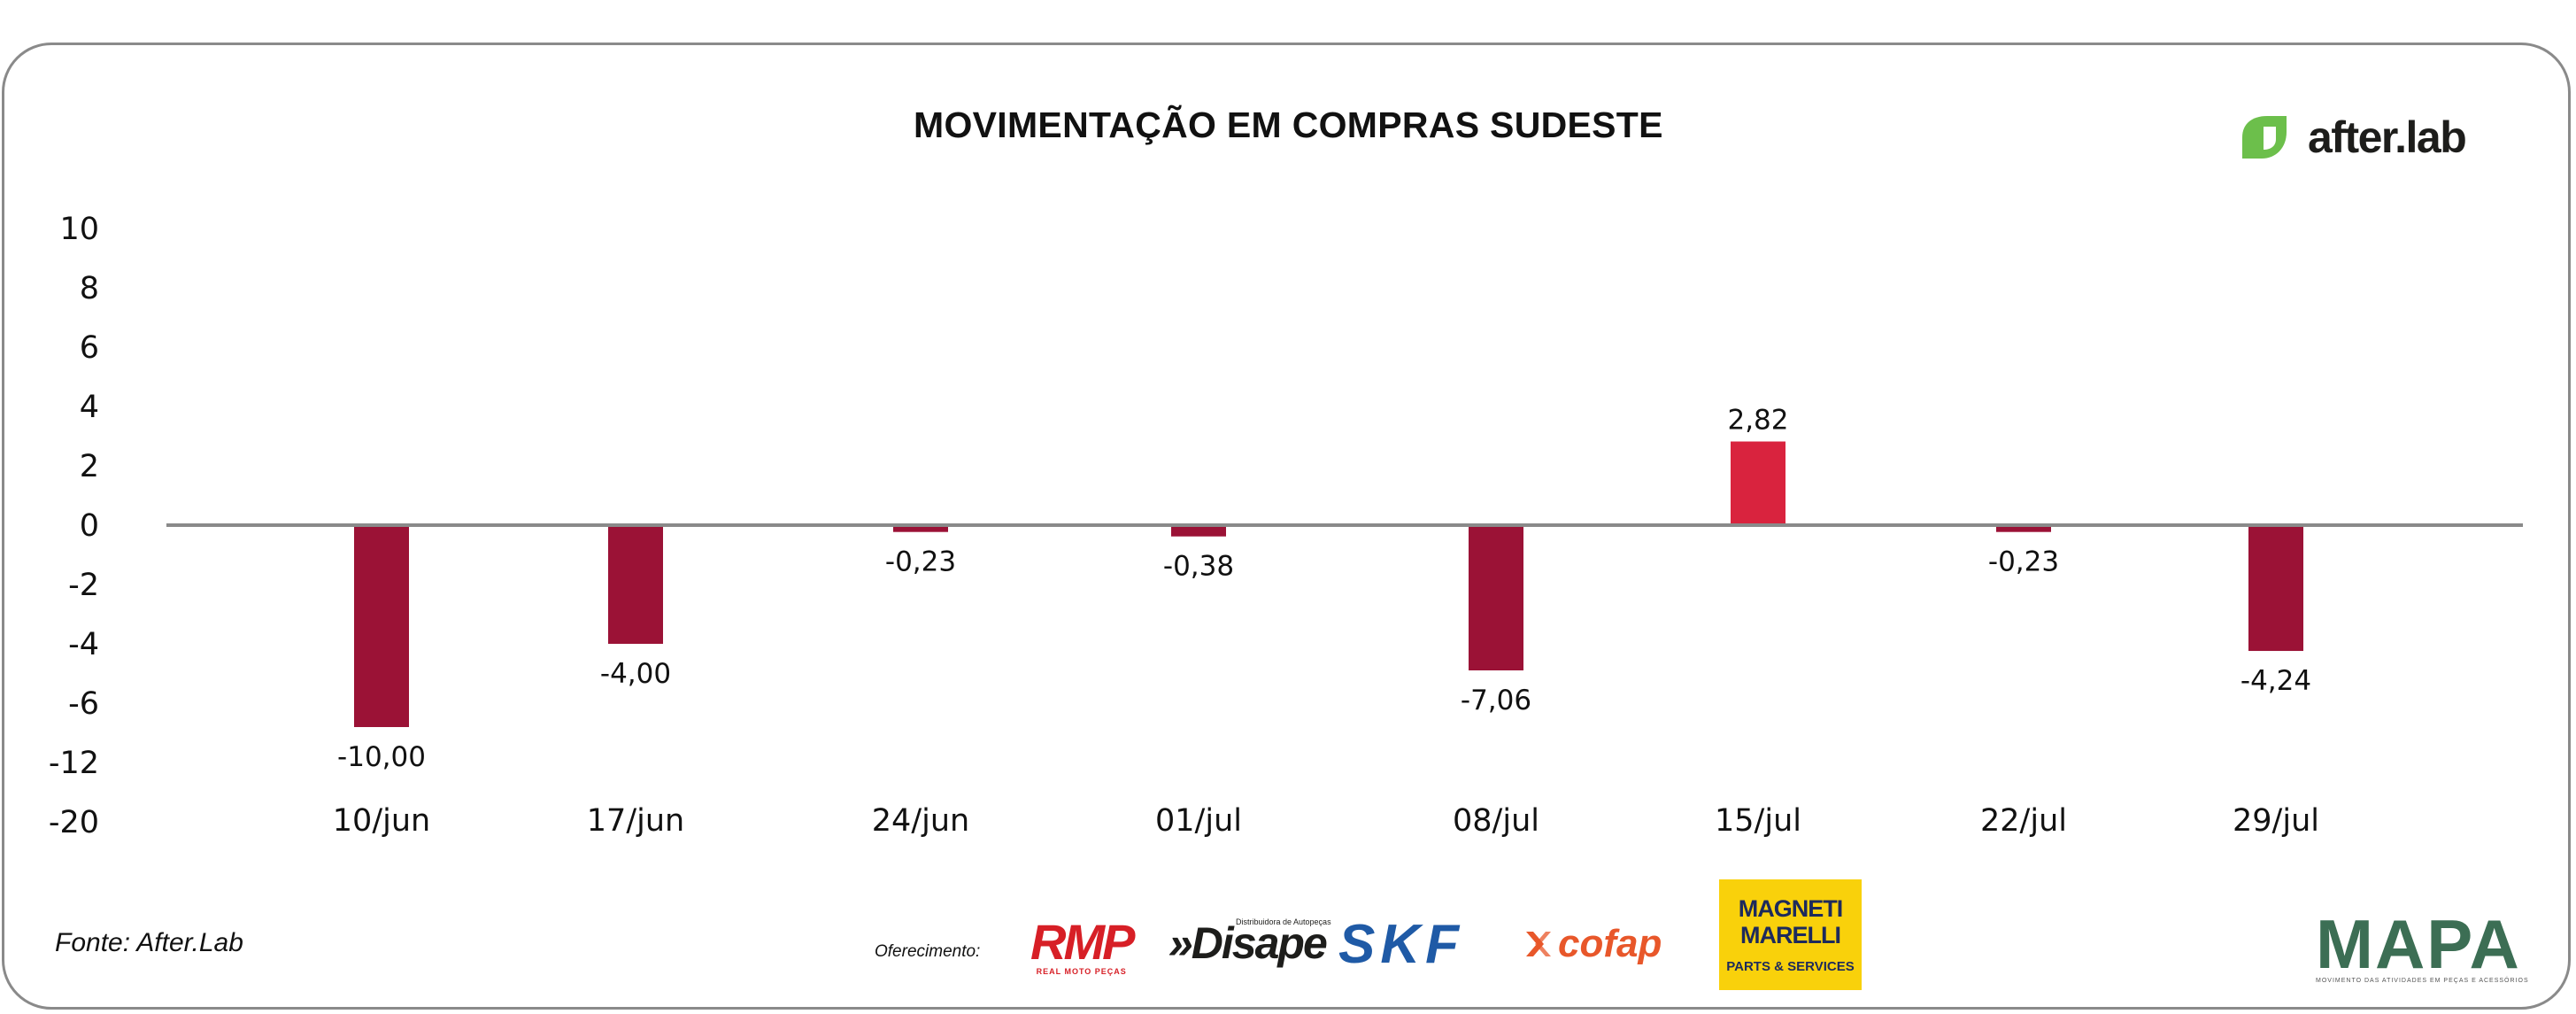  Describe the element at coordinates (1610, 944) in the screenshot. I see `cofap-wordmark: cofap` at that location.